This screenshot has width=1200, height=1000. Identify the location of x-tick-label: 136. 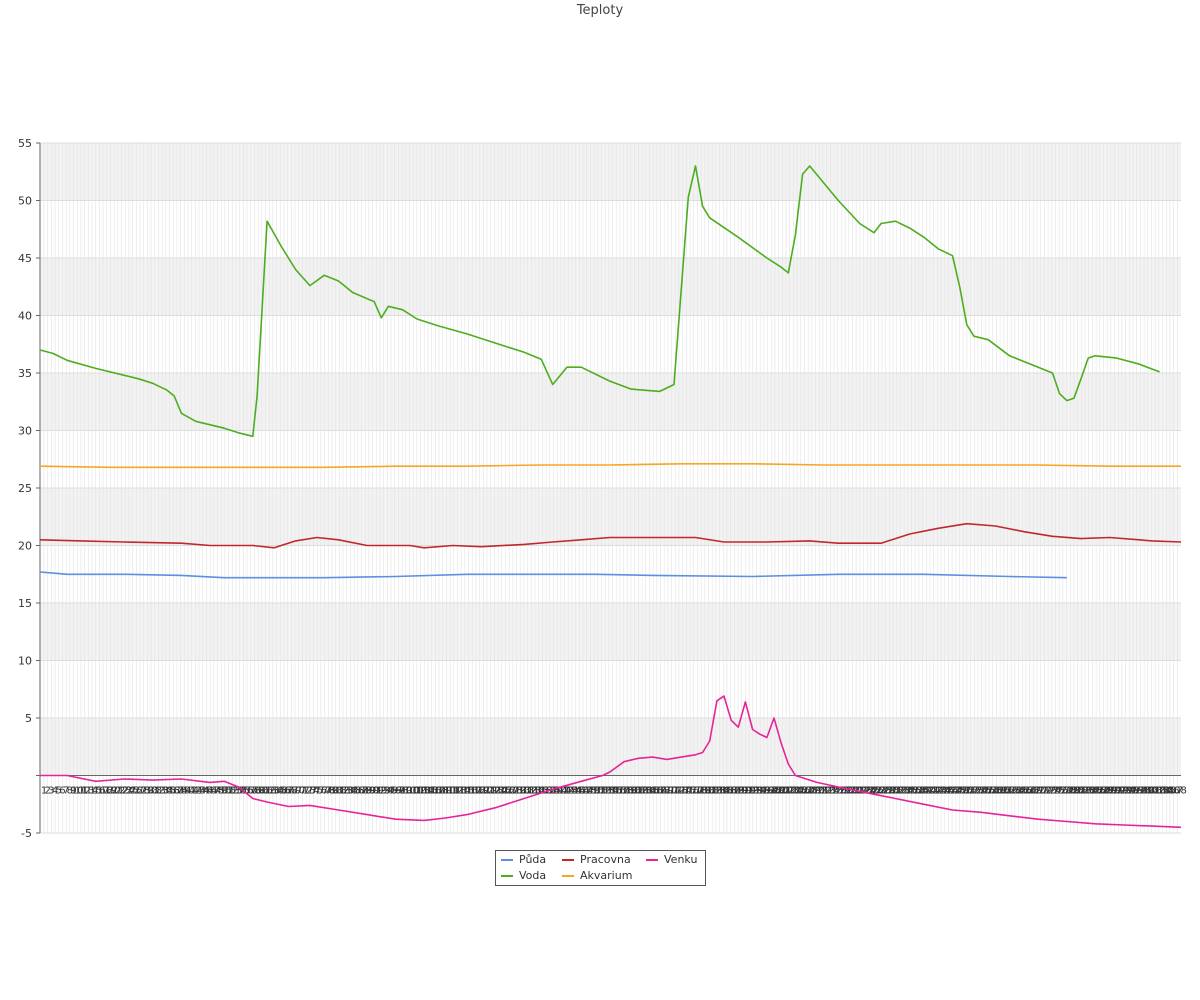
(542, 791).